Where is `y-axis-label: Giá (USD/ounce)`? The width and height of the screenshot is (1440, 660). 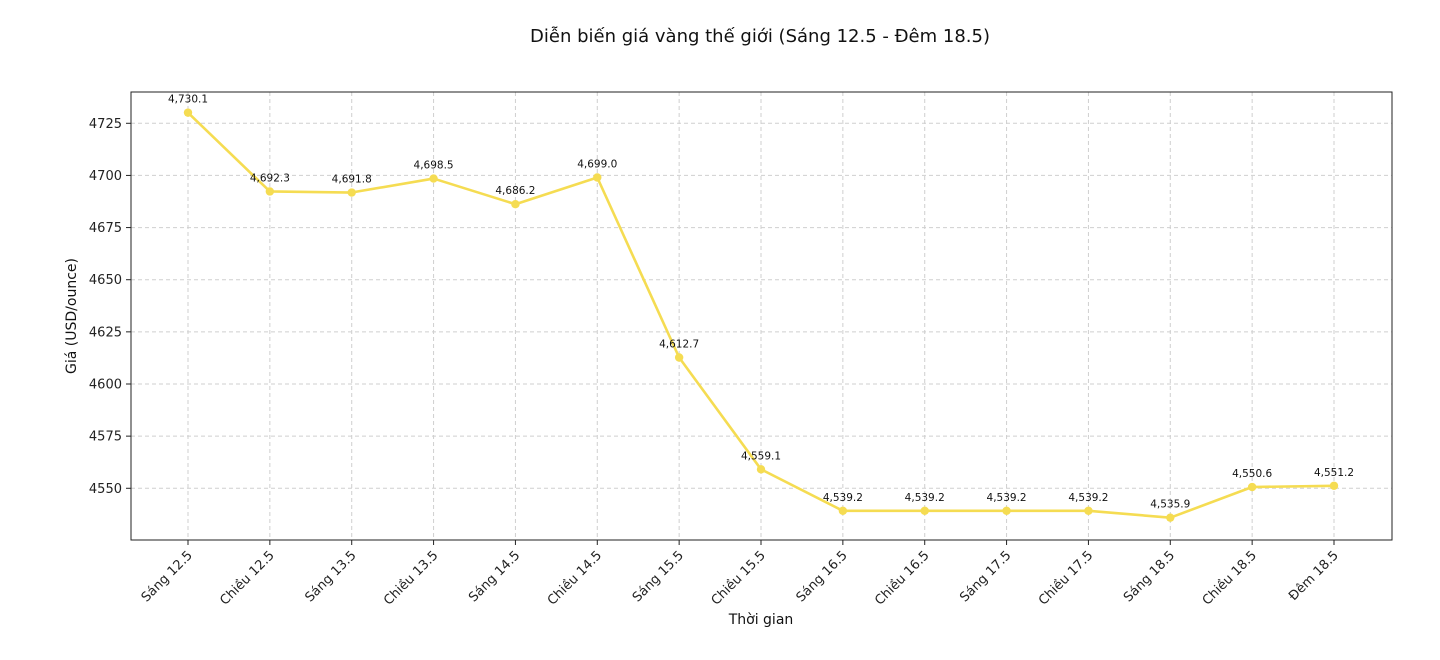 y-axis-label: Giá (USD/ounce) is located at coordinates (72, 316).